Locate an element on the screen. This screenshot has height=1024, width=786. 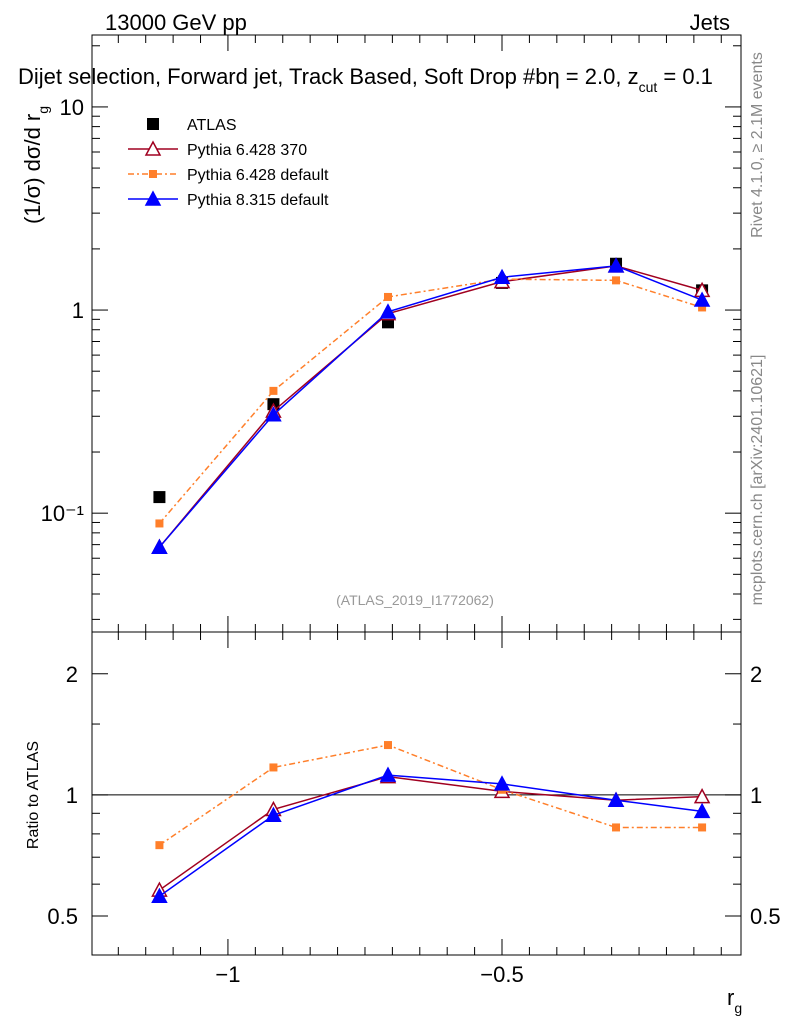
y-tick-label: 10⁻¹ is located at coordinates (62, 513).